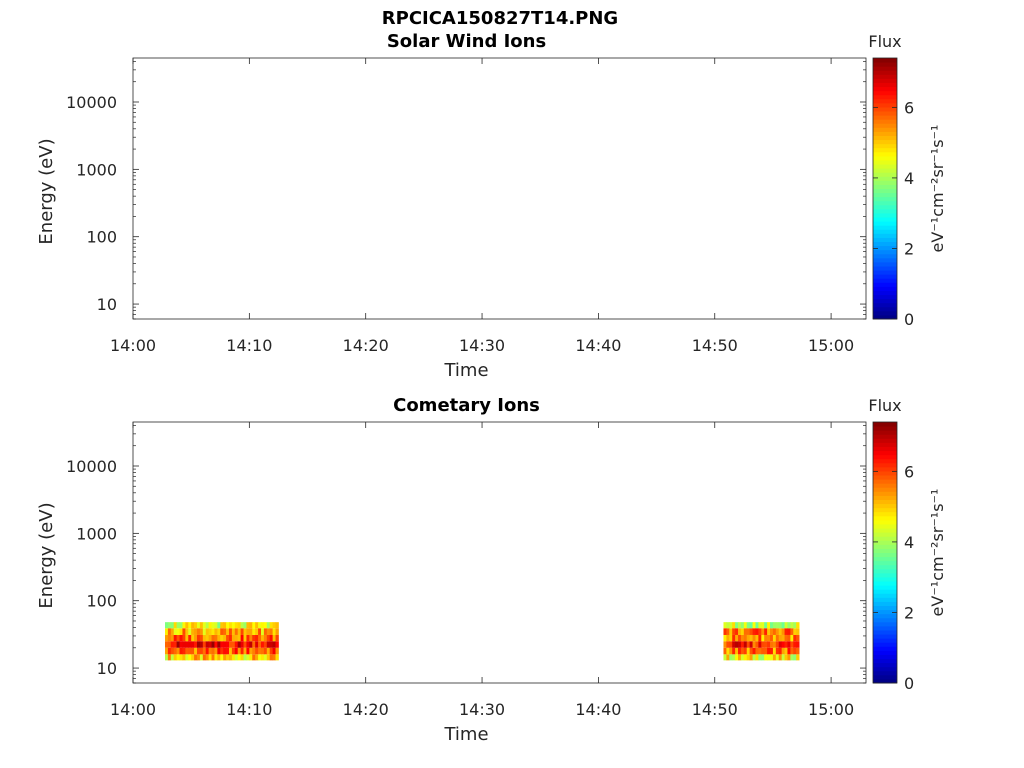 The image size is (1024, 768). I want to click on colorbar-unit-label: eV⁻¹cm⁻²sr⁻¹s⁻¹, so click(937, 553).